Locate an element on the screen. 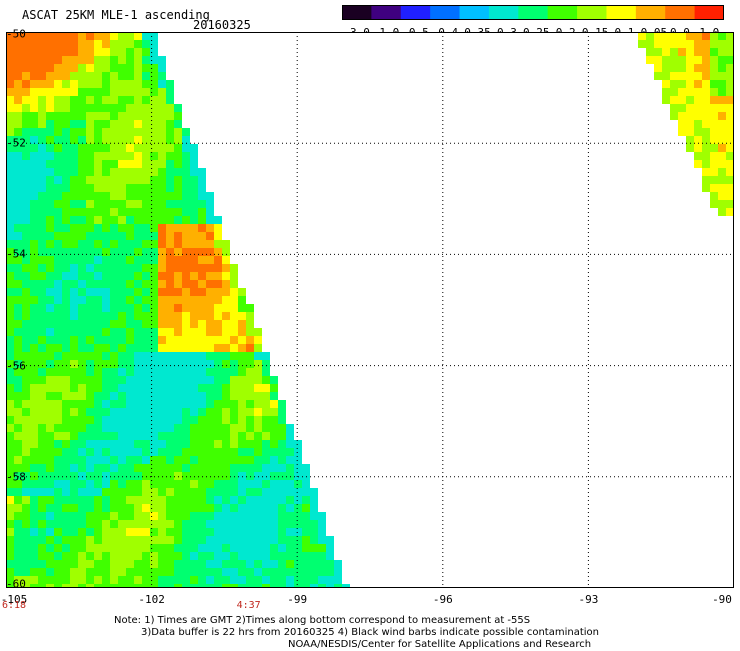  y-tick-label: -56 is located at coordinates (16, 366).